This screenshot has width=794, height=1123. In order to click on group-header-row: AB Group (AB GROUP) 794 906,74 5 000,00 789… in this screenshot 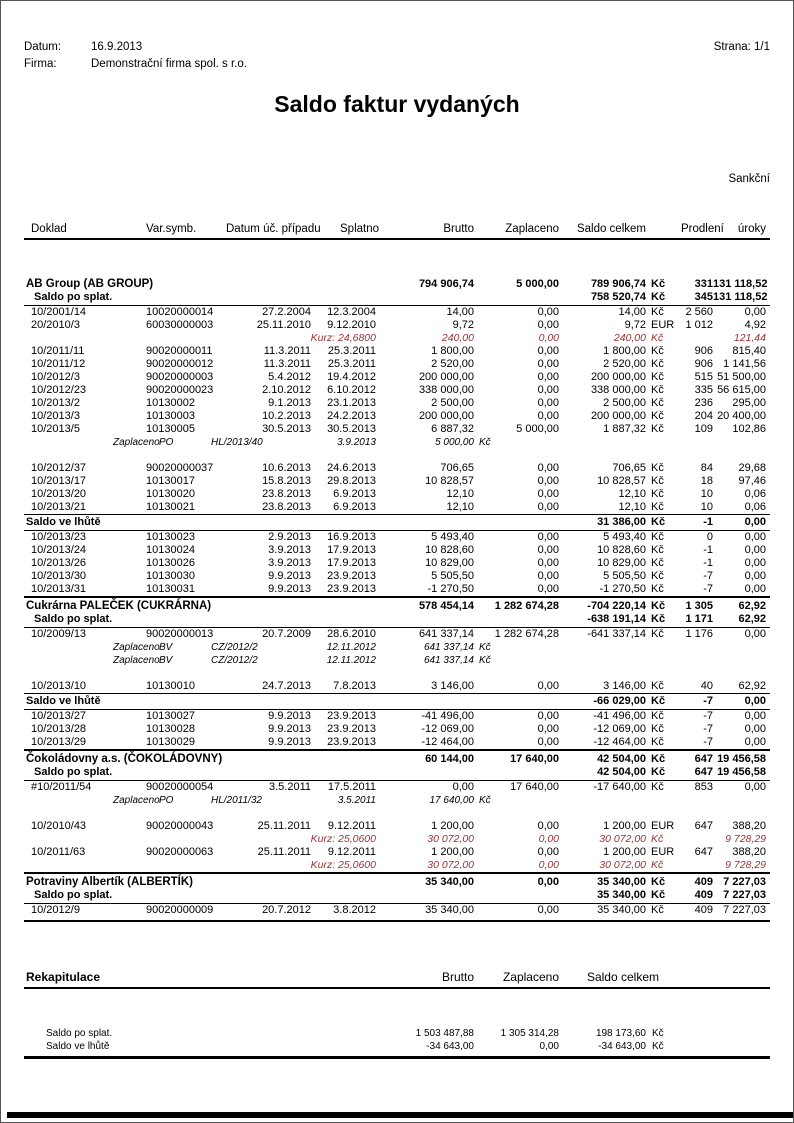, I will do `click(397, 284)`.